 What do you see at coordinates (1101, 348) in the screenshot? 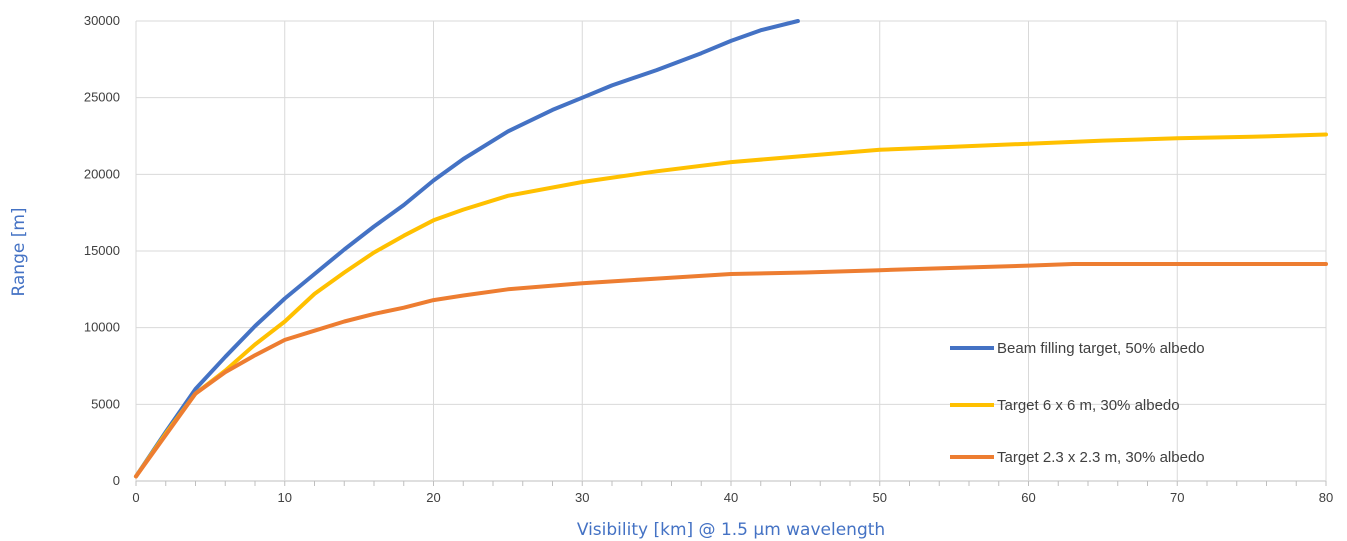
I see `legend-label-1: Beam filling target, 50% albedo` at bounding box center [1101, 348].